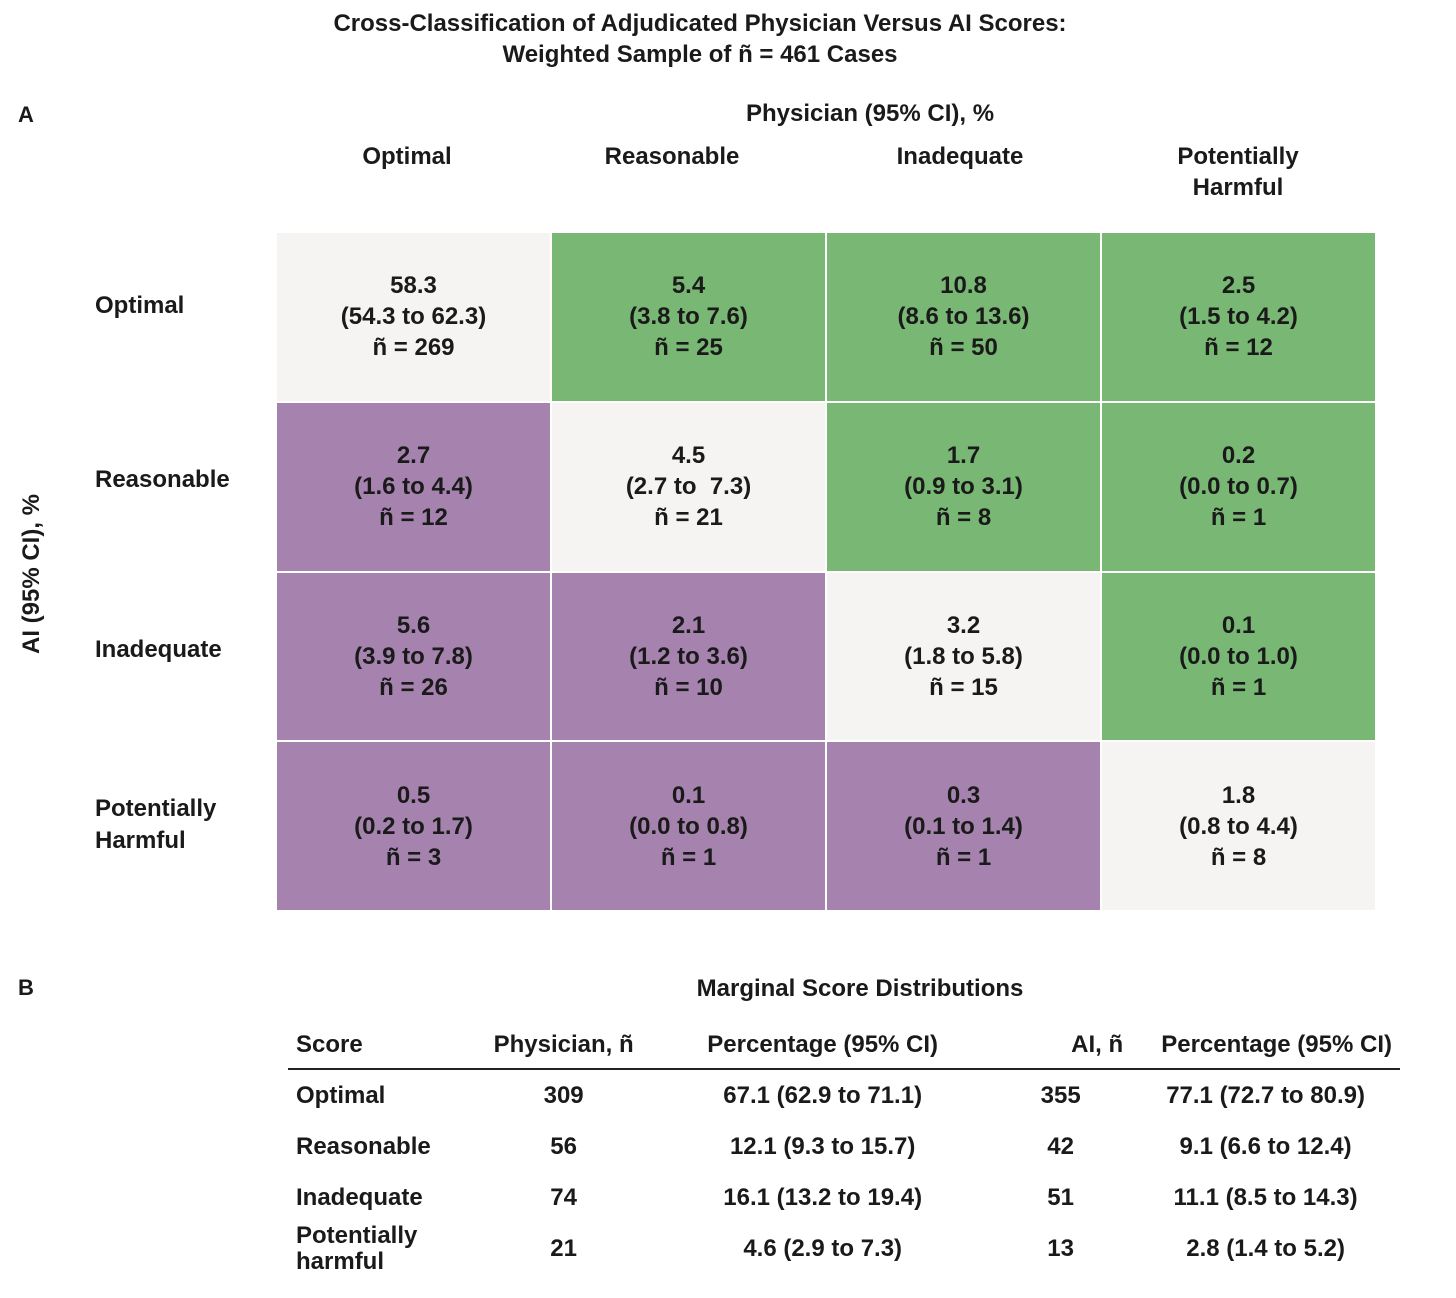 This screenshot has height=1298, width=1456. What do you see at coordinates (1265, 1046) in the screenshot?
I see `header-ai-pct: Percentage (95% CI)` at bounding box center [1265, 1046].